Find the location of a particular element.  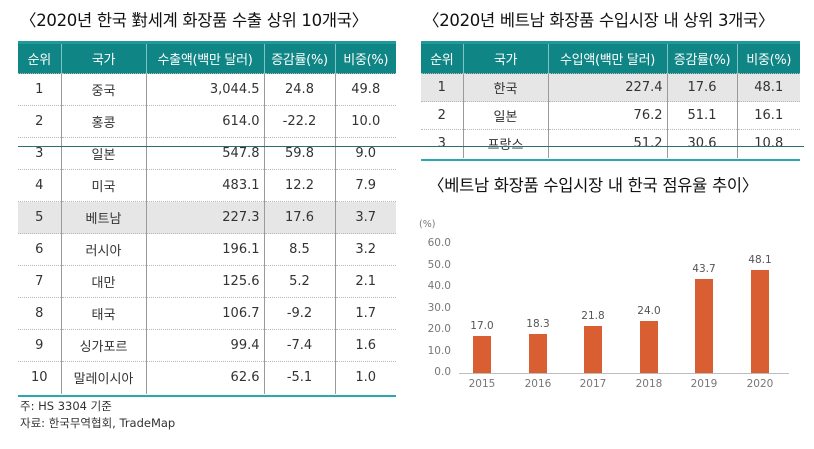

table-row: 7 대만 125.6 5.2 2.1 is located at coordinates (207, 281).